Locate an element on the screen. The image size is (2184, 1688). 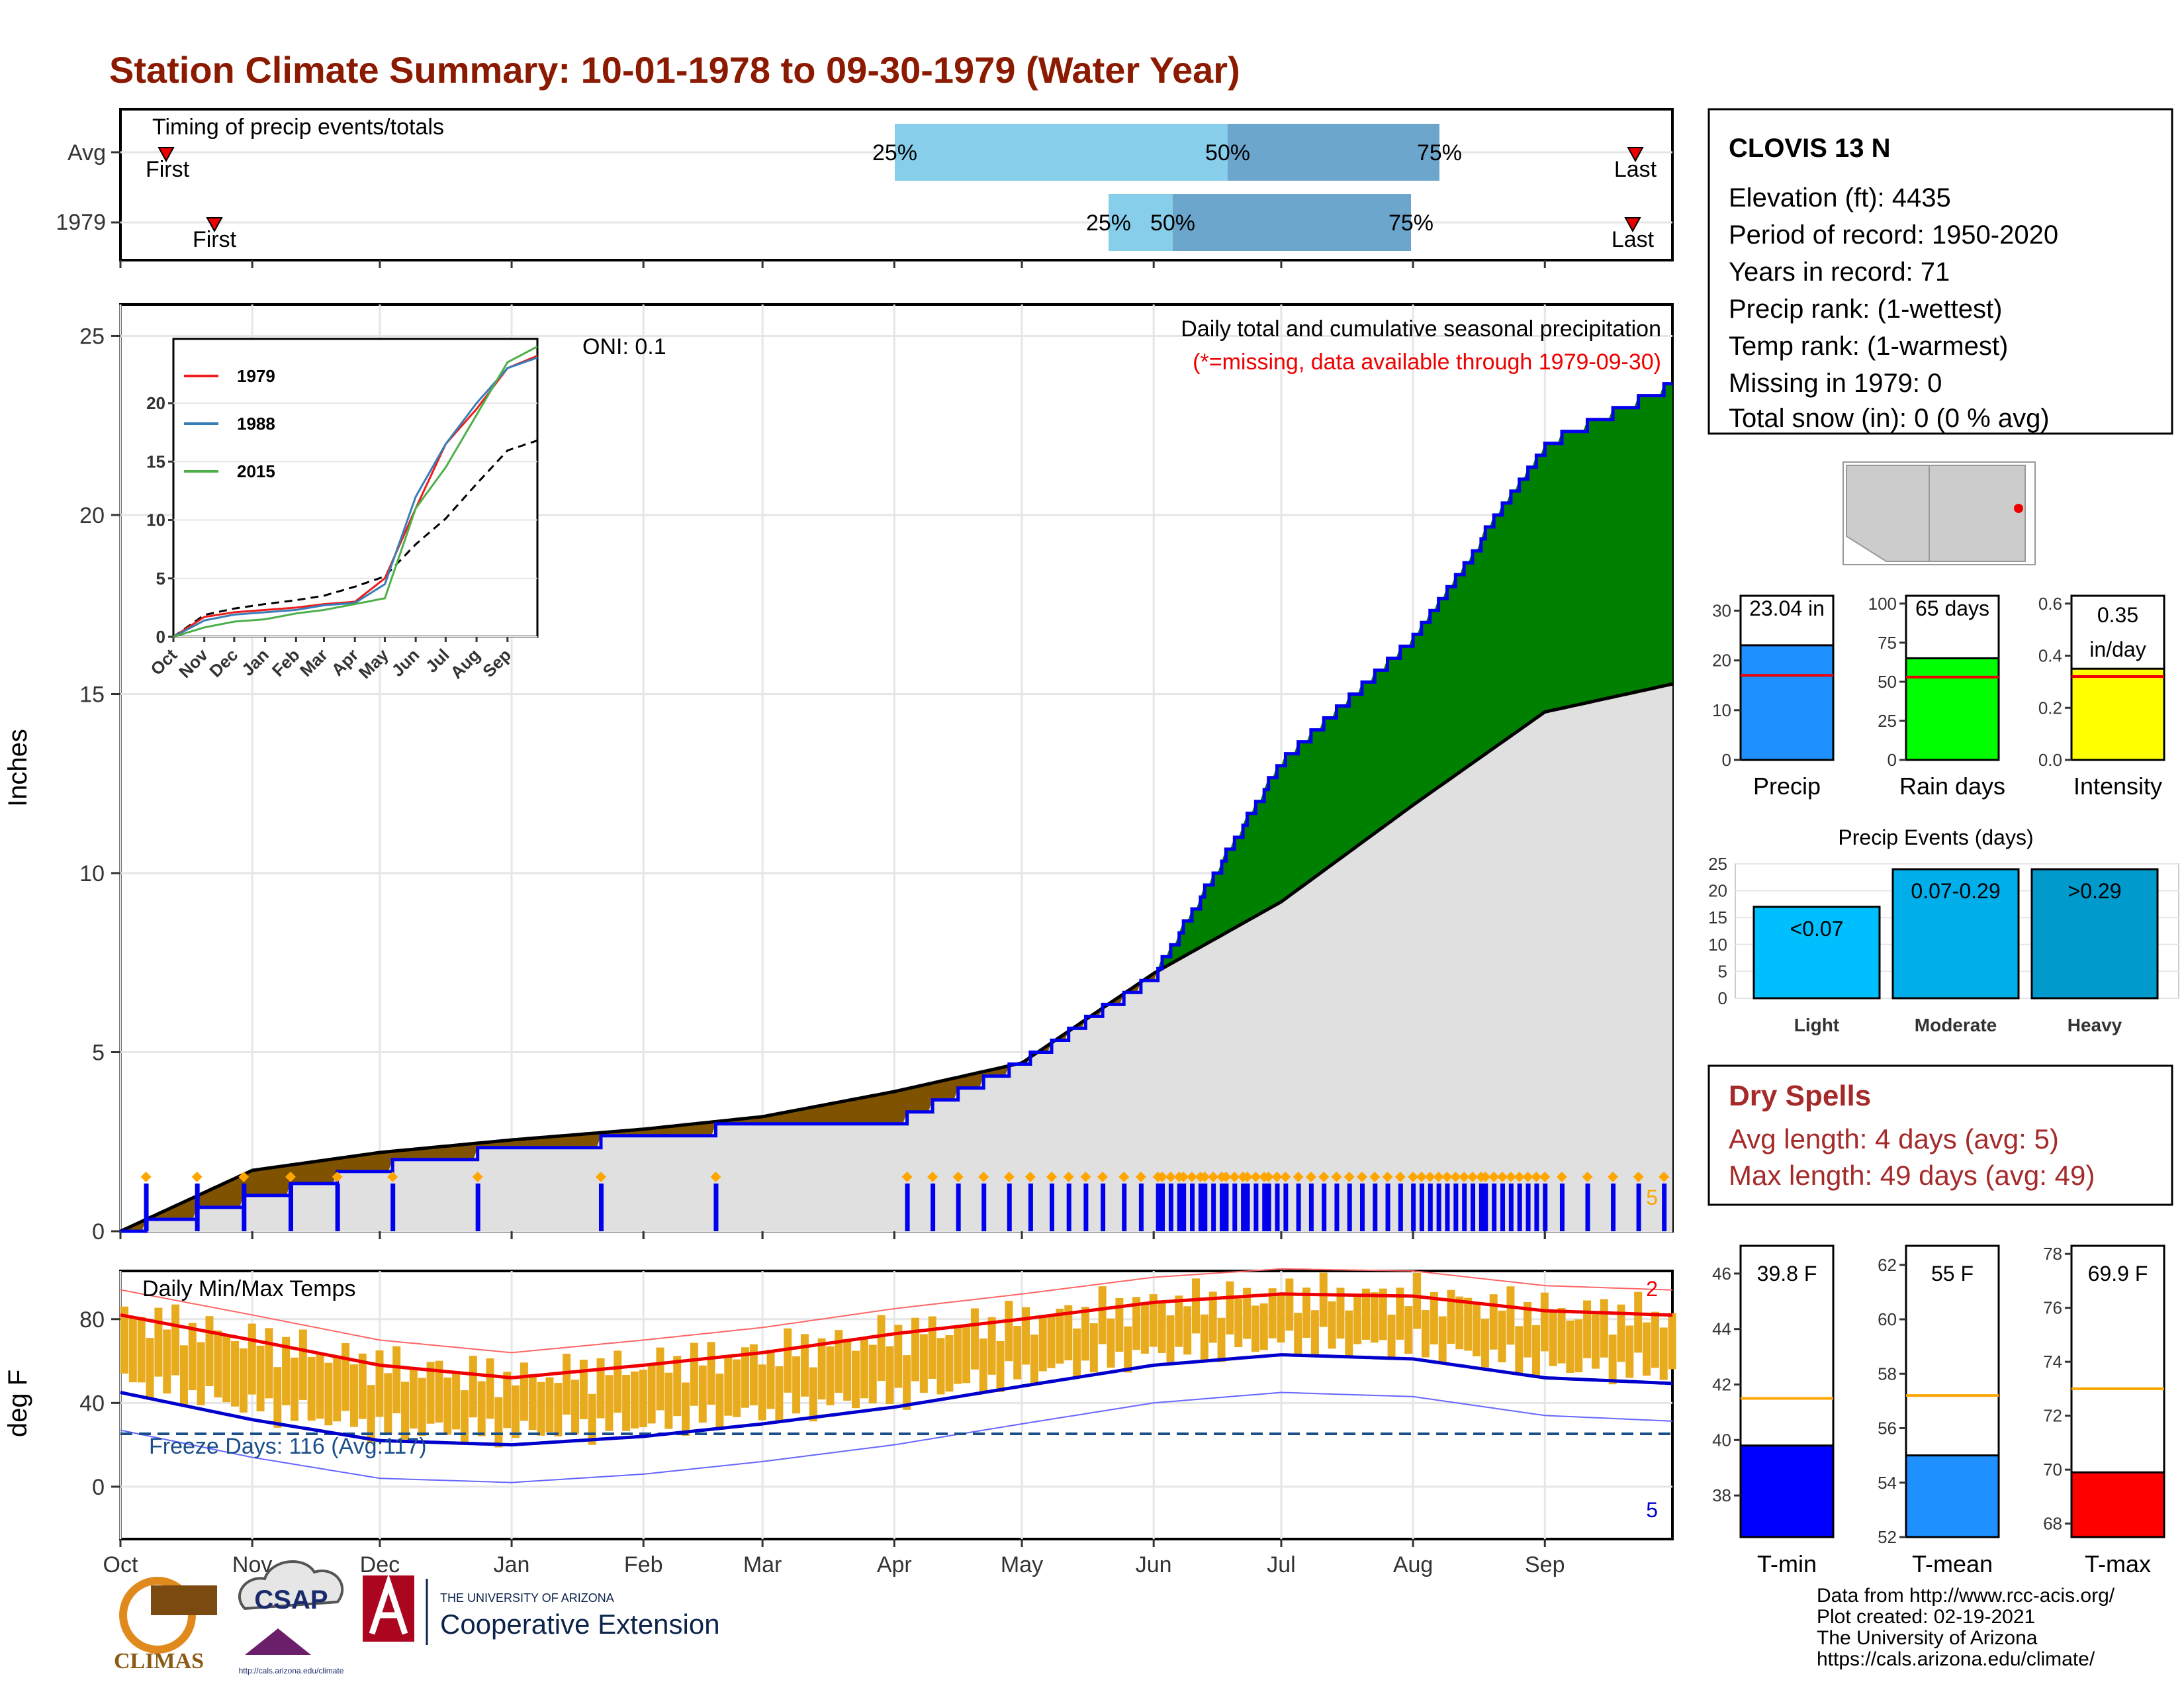
temp-month-label-jul: Jul is located at coordinates (1281, 1564).